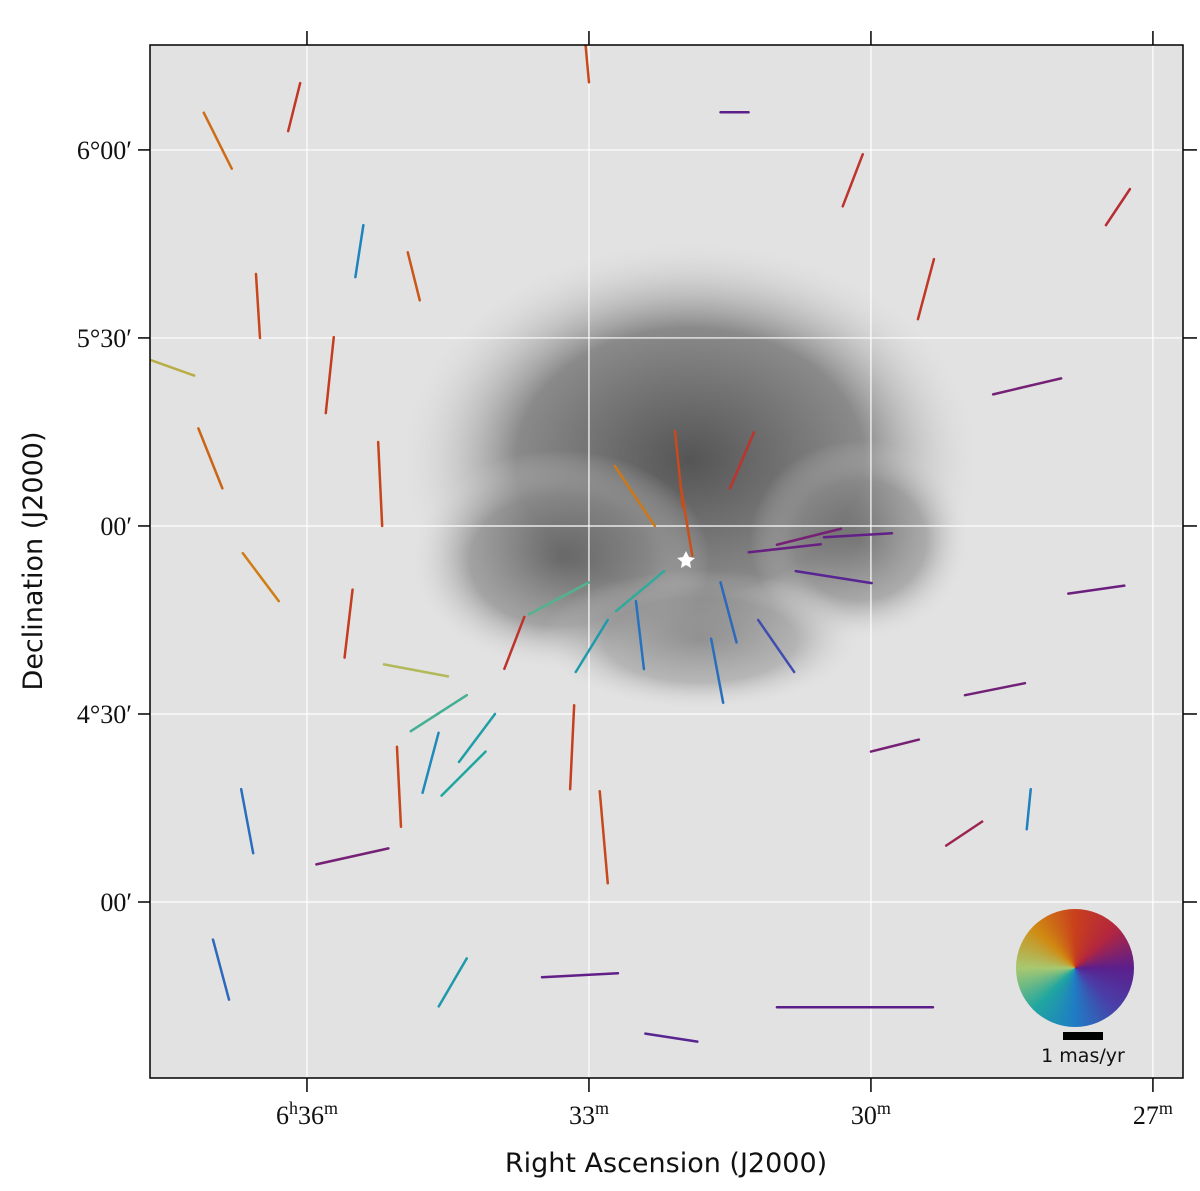 The image size is (1200, 1191). Describe the element at coordinates (589, 1114) in the screenshot. I see `x-tick-label: 33m` at that location.